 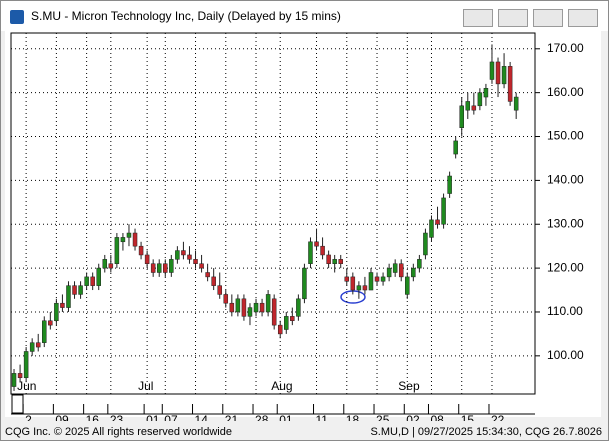 What do you see at coordinates (565, 180) in the screenshot?
I see `y-tick-label: 140.00` at bounding box center [565, 180].